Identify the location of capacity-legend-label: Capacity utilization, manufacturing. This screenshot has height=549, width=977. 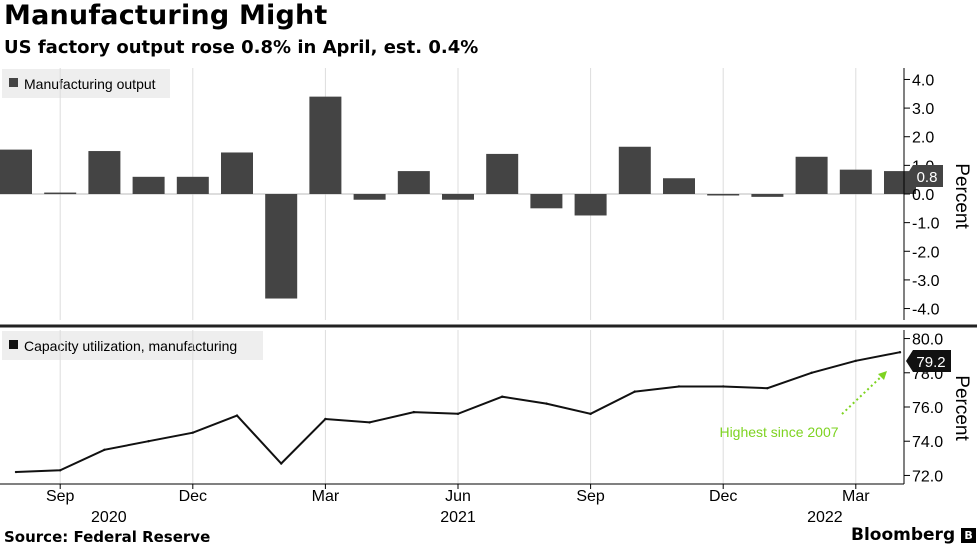
(130, 346).